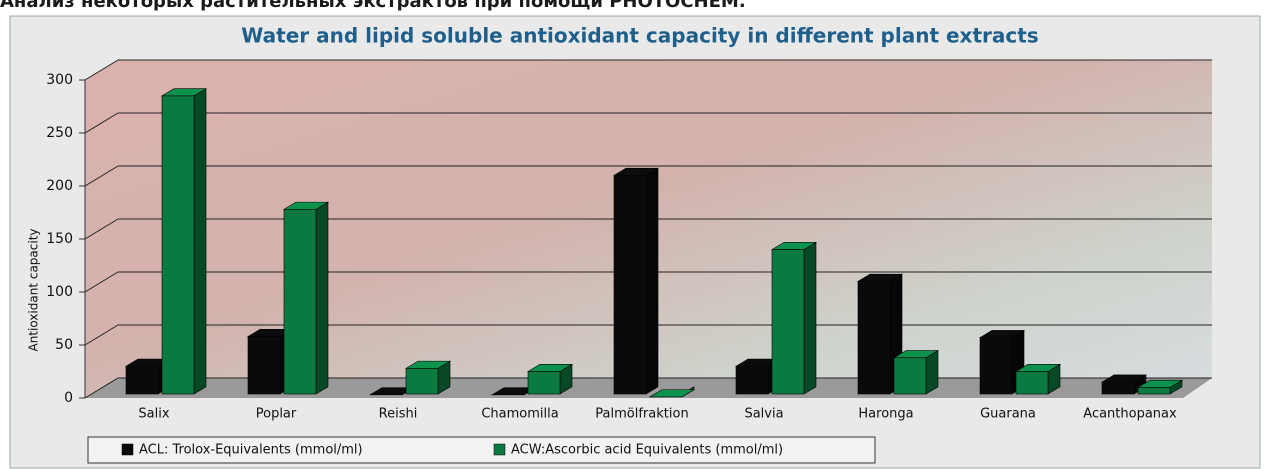 This screenshot has width=1264, height=469. Describe the element at coordinates (641, 414) in the screenshot. I see `x-tick-label: Palmölfraktion` at that location.